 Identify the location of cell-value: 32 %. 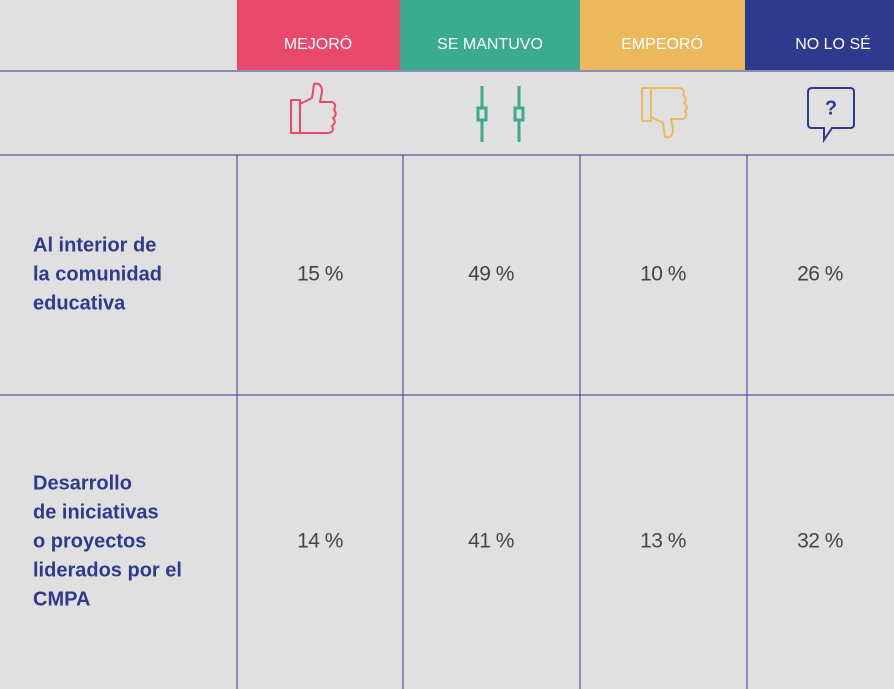
(820, 541).